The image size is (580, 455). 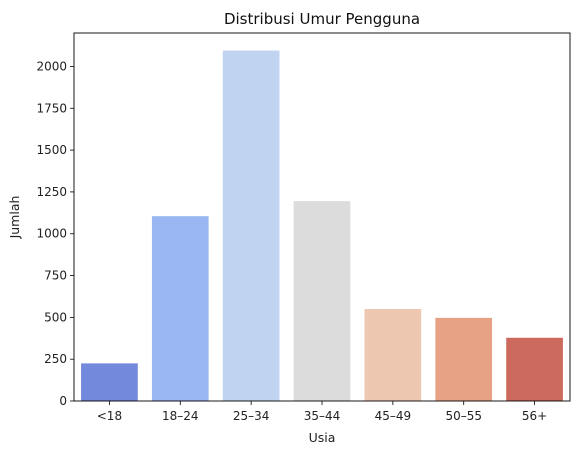 I want to click on x-tick-label: 35–44, so click(x=322, y=416).